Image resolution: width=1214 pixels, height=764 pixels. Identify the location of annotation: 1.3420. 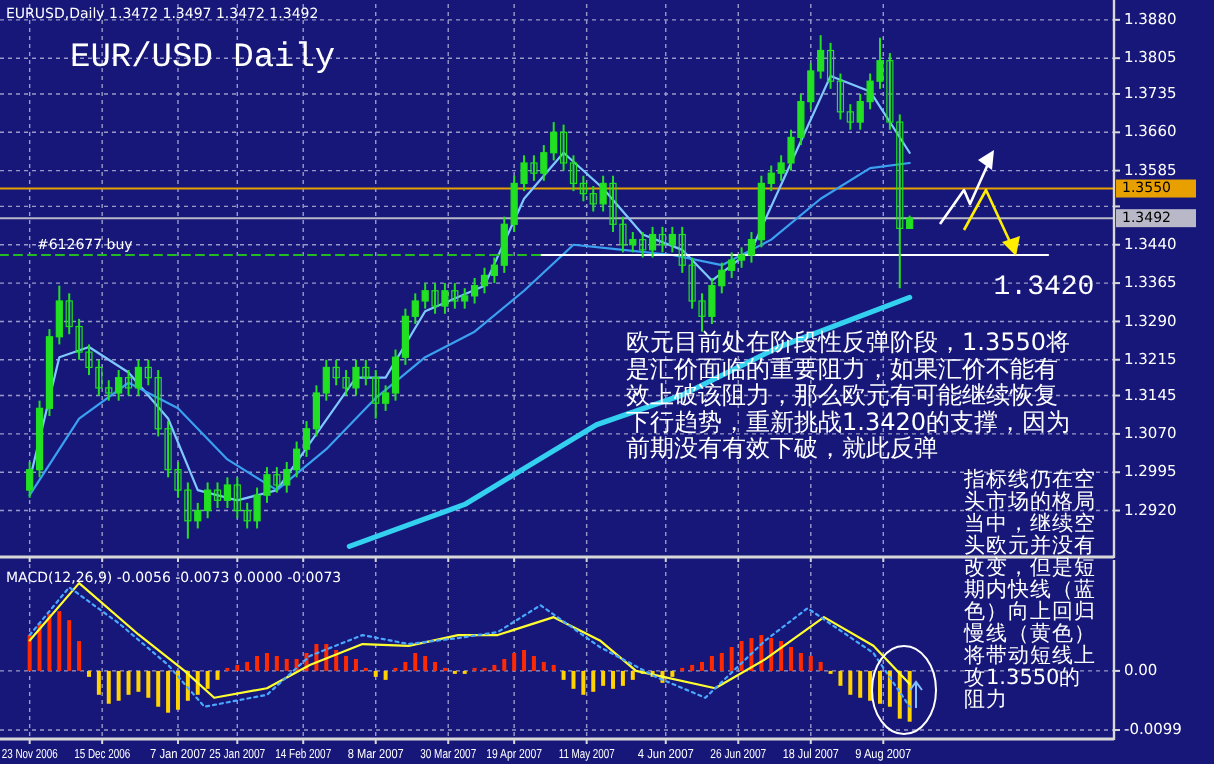
(1044, 288).